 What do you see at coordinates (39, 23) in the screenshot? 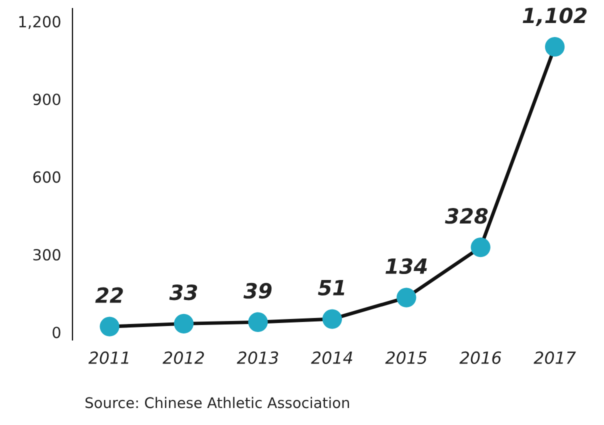
I see `y-tick-label: 1,200` at bounding box center [39, 23].